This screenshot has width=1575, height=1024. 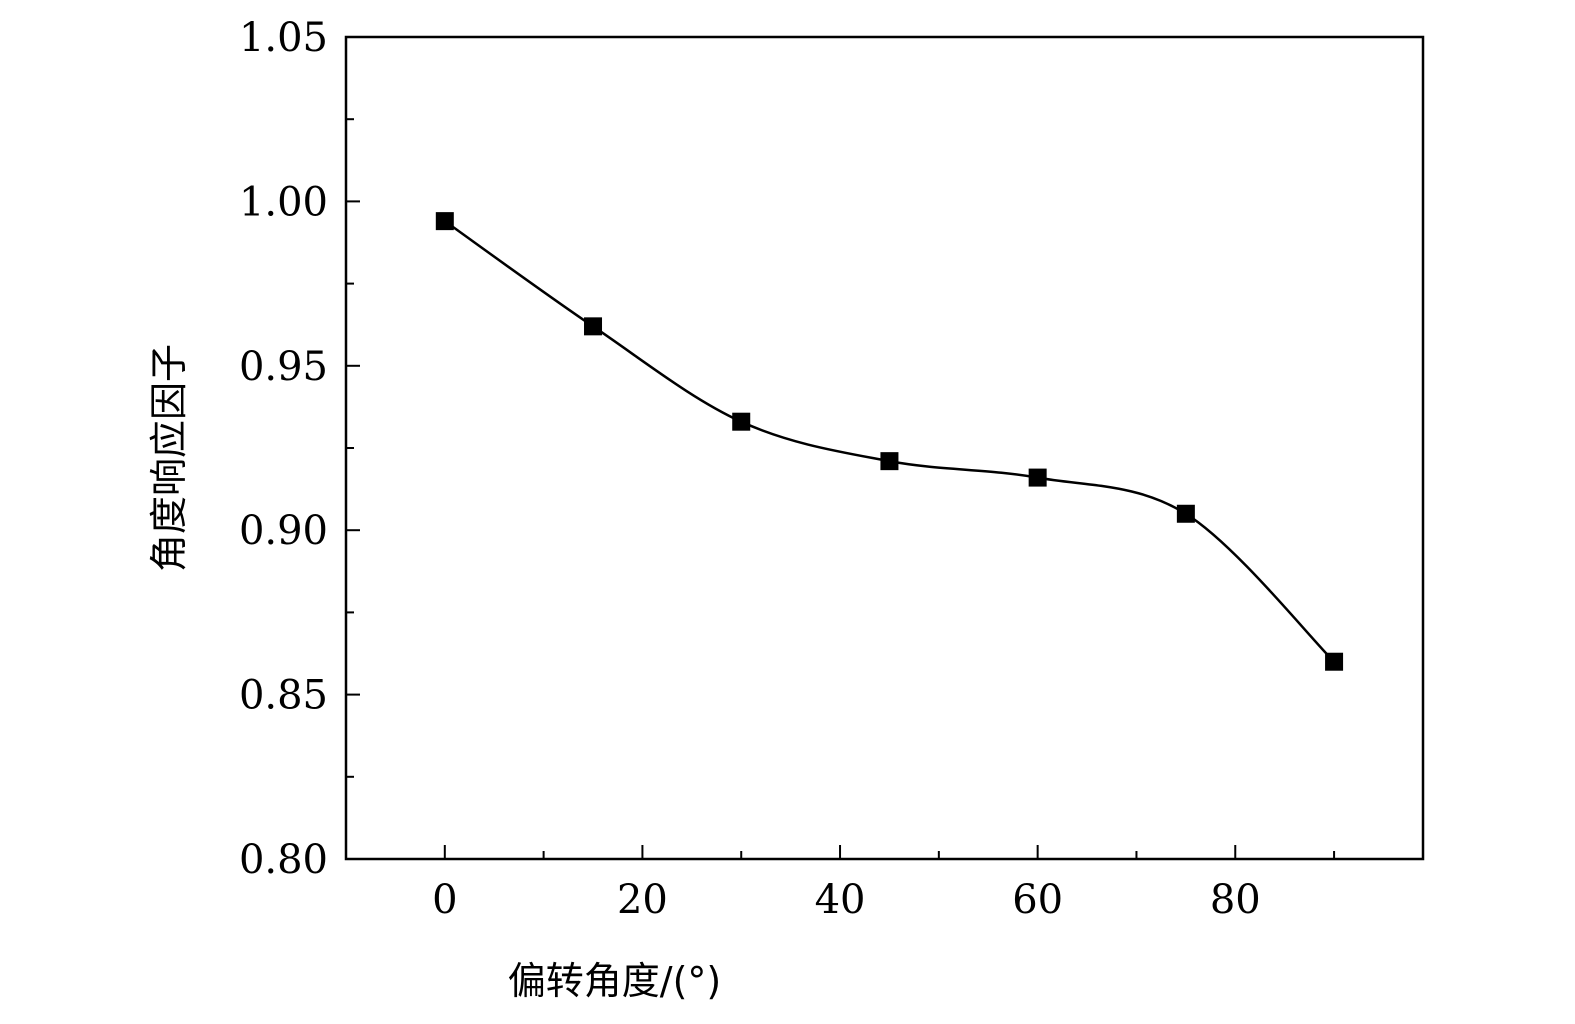 I want to click on x-tick-label: 0, so click(x=444, y=900).